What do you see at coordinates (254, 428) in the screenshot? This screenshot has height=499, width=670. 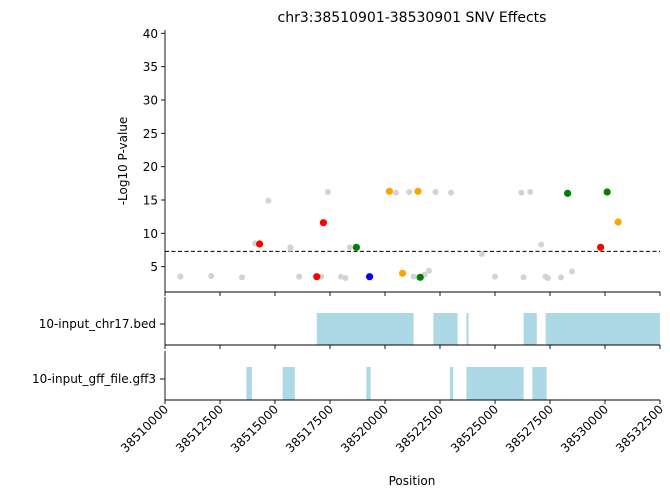 I see `x-tick-label: 38515000` at bounding box center [254, 428].